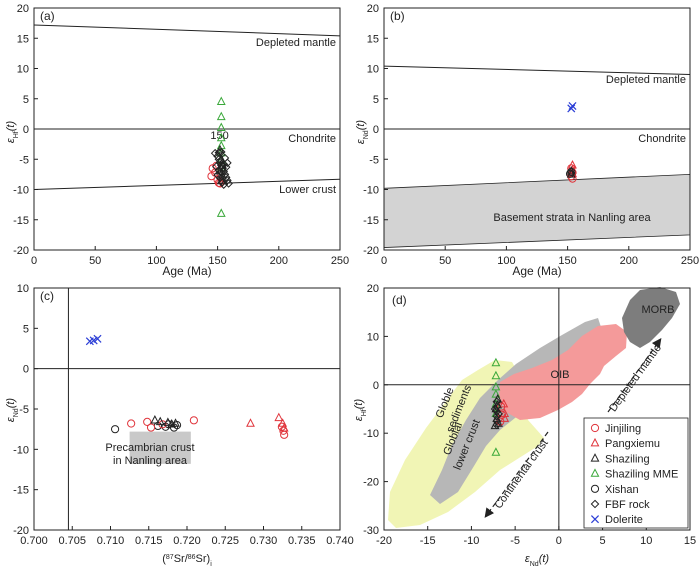 Image resolution: width=700 pixels, height=568 pixels. What do you see at coordinates (111, 541) in the screenshot?
I see `x-tick-label: 0.710` at bounding box center [111, 541].